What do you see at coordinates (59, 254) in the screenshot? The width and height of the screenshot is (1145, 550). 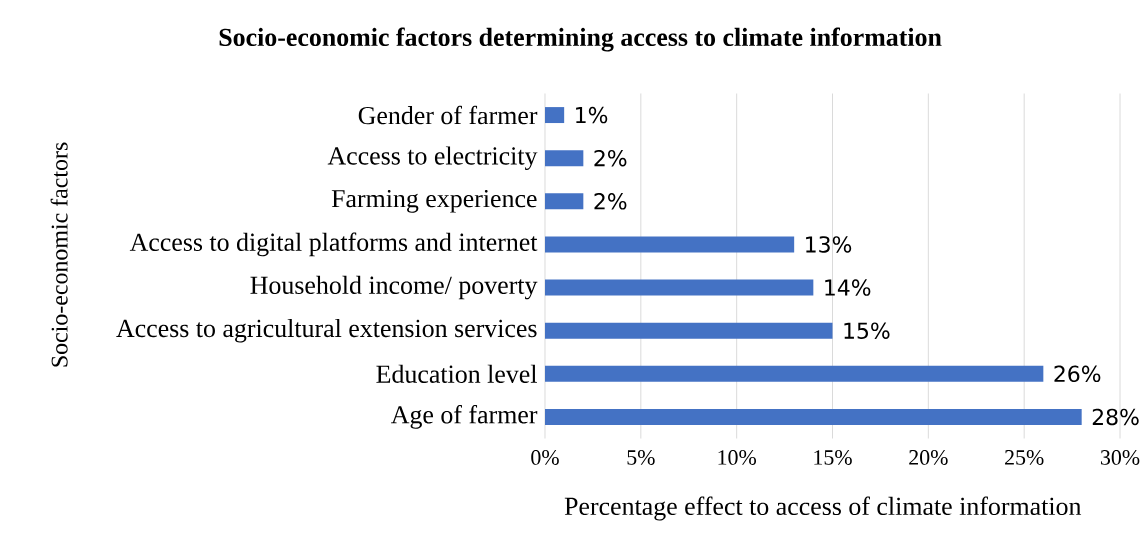 I see `y-axis-title: Socio-economic factors` at bounding box center [59, 254].